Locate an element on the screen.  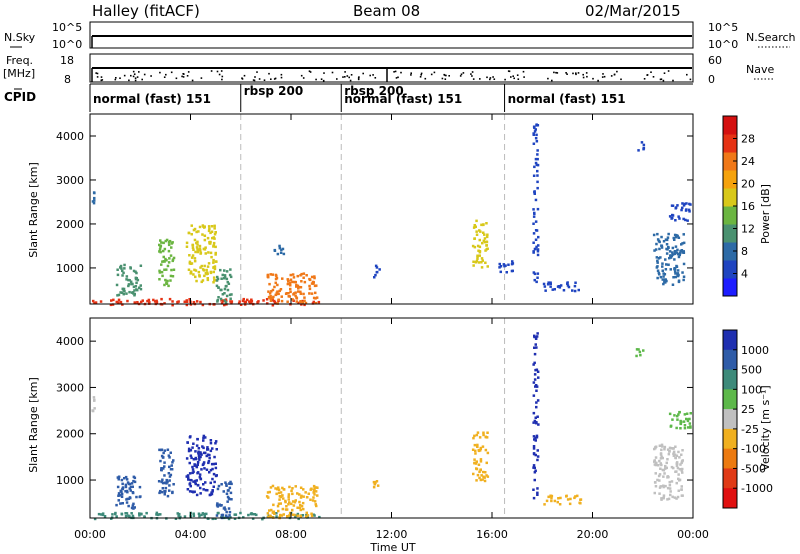
colorbar-tick-label: 20 is located at coordinates (748, 184).